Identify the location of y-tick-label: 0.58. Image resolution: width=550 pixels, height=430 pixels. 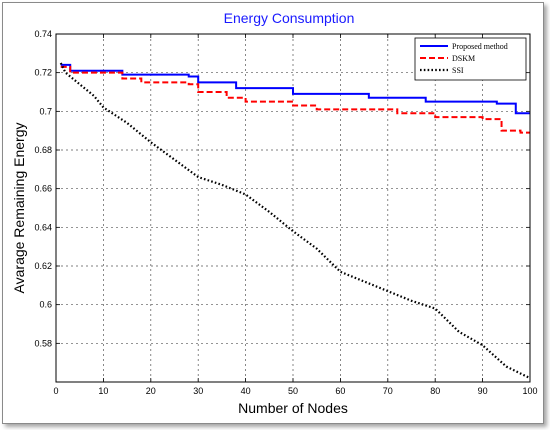
(43, 343).